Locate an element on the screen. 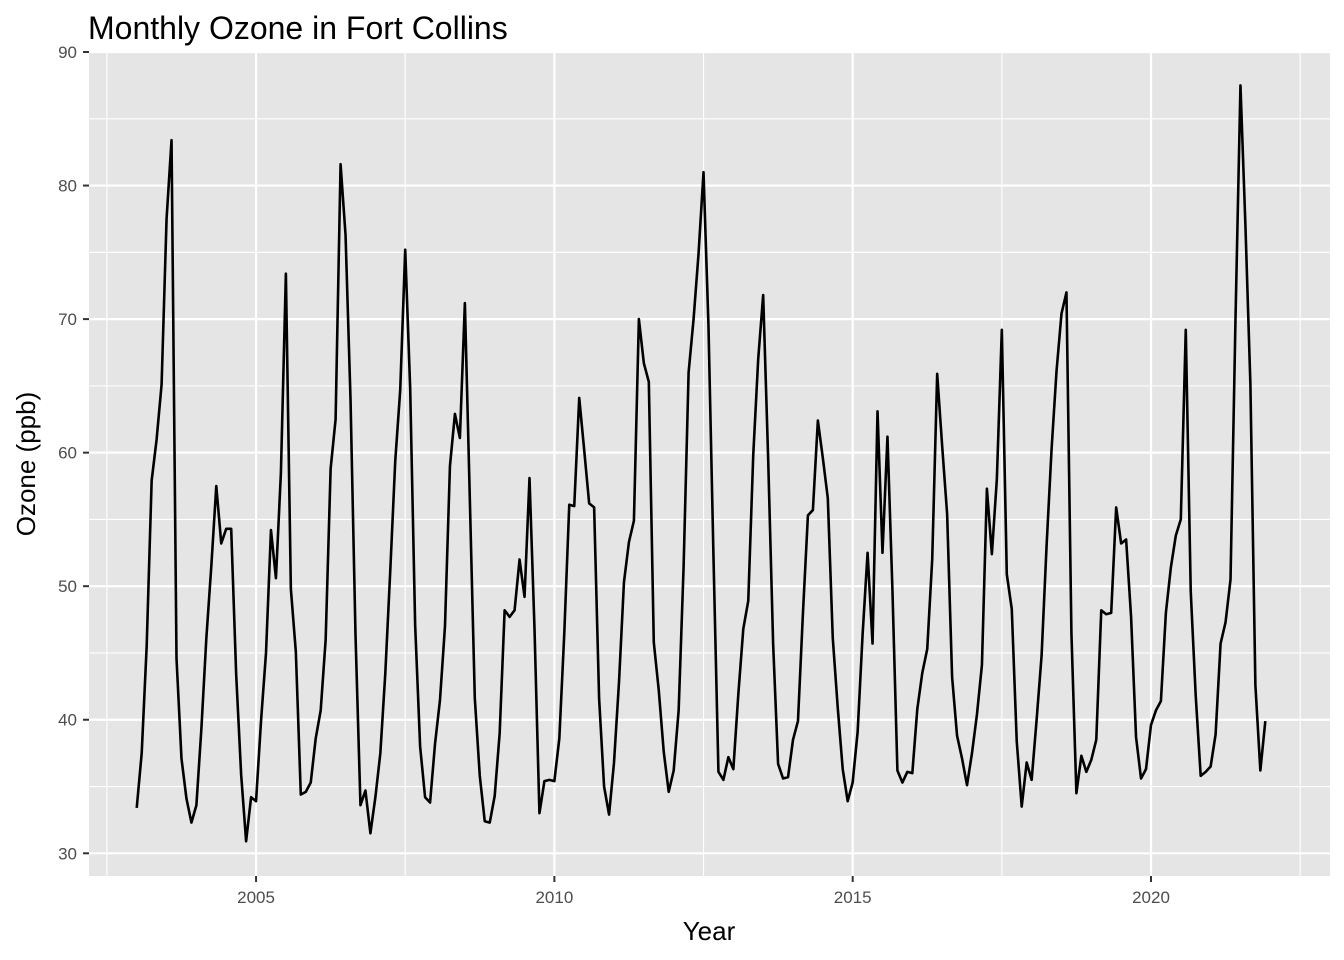  y-tick-label: 90 is located at coordinates (67, 52).